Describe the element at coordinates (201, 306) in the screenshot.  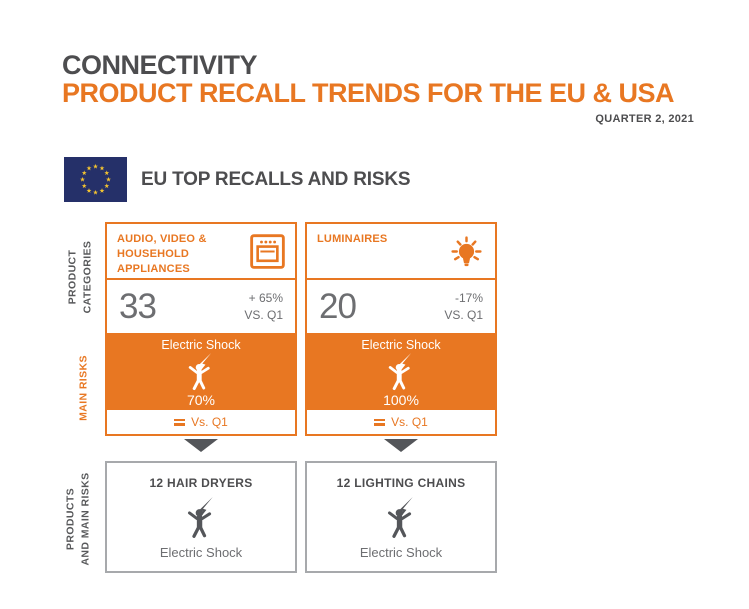
I see `card-stats: 33 + 65% VS. Q1` at that location.